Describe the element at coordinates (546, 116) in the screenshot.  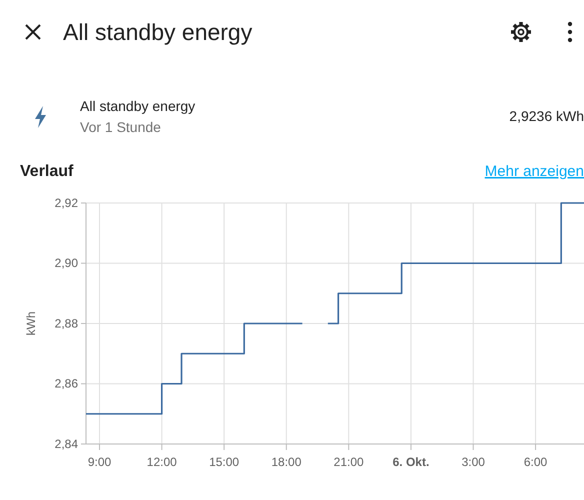
I see `text: 2,9236 kWh` at that location.